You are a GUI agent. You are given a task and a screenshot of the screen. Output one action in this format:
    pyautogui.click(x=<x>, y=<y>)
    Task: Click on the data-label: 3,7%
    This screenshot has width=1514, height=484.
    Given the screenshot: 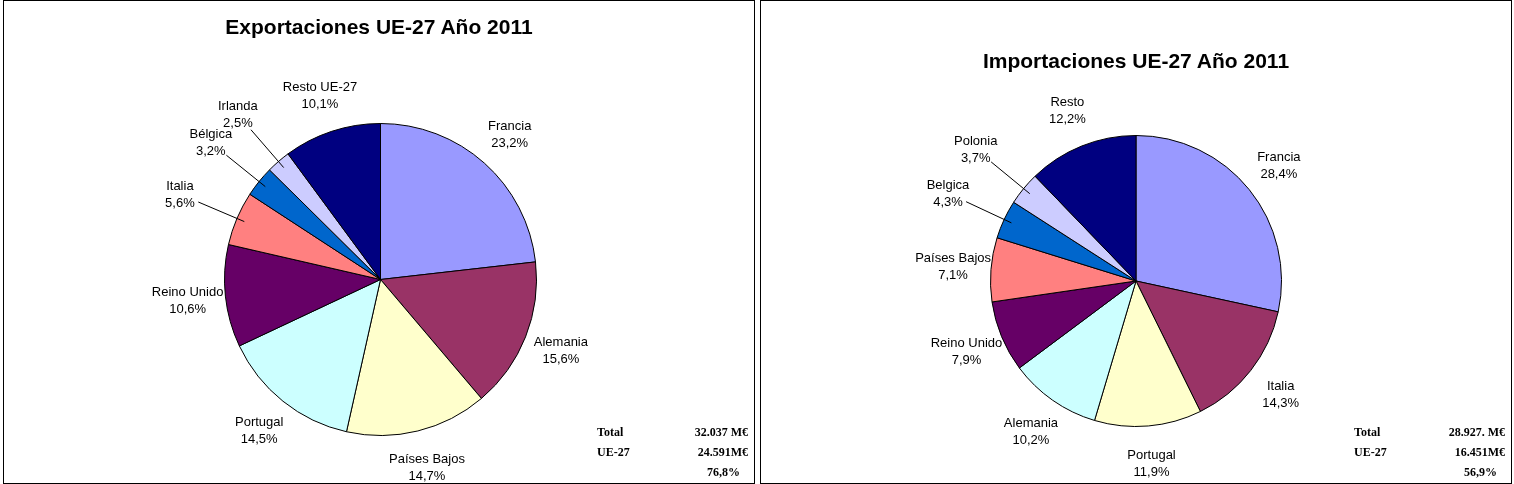 What is the action you would take?
    pyautogui.click(x=975, y=157)
    